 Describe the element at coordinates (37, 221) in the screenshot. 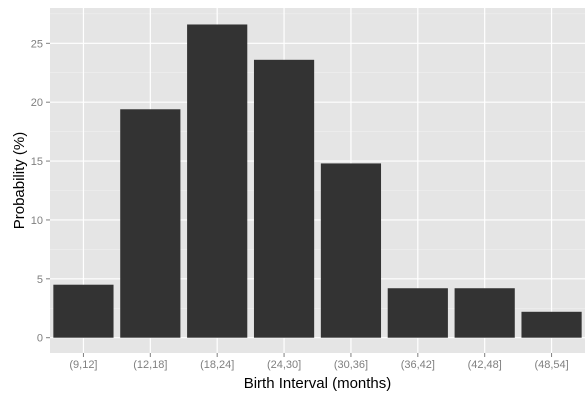

I see `y-tick-label: 10` at that location.